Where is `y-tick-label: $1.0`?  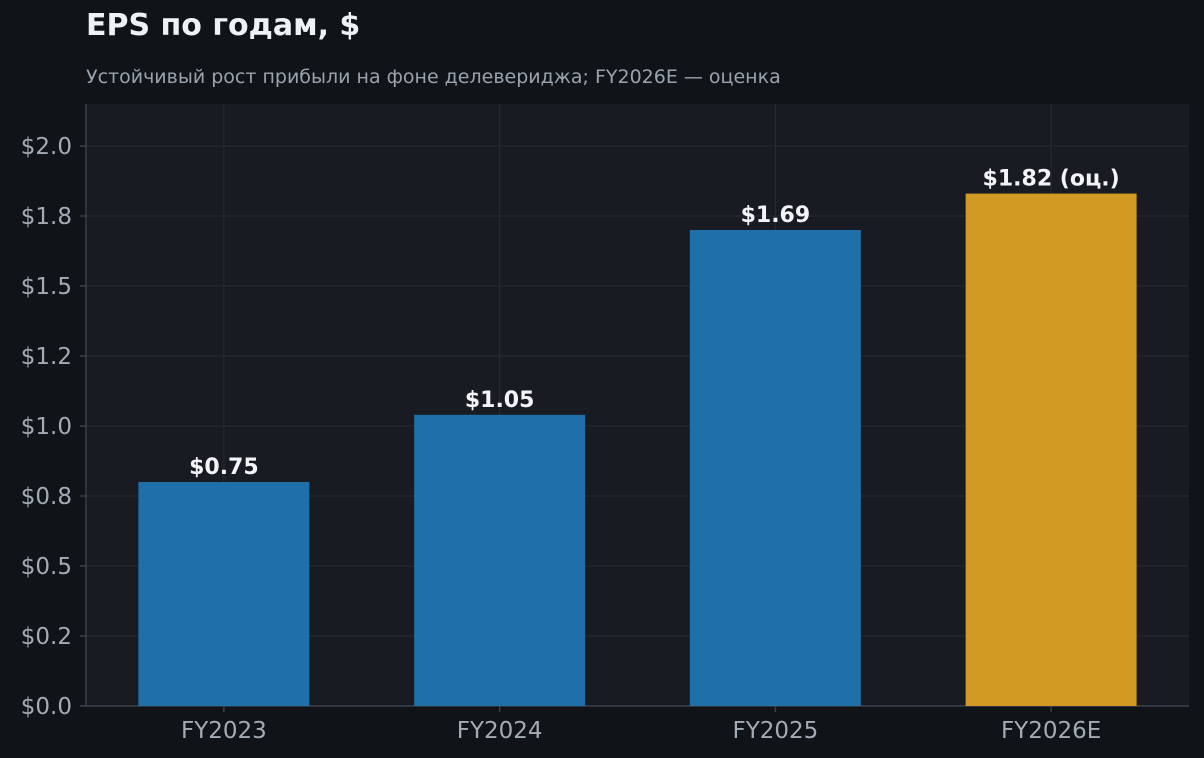 y-tick-label: $1.0 is located at coordinates (46, 427).